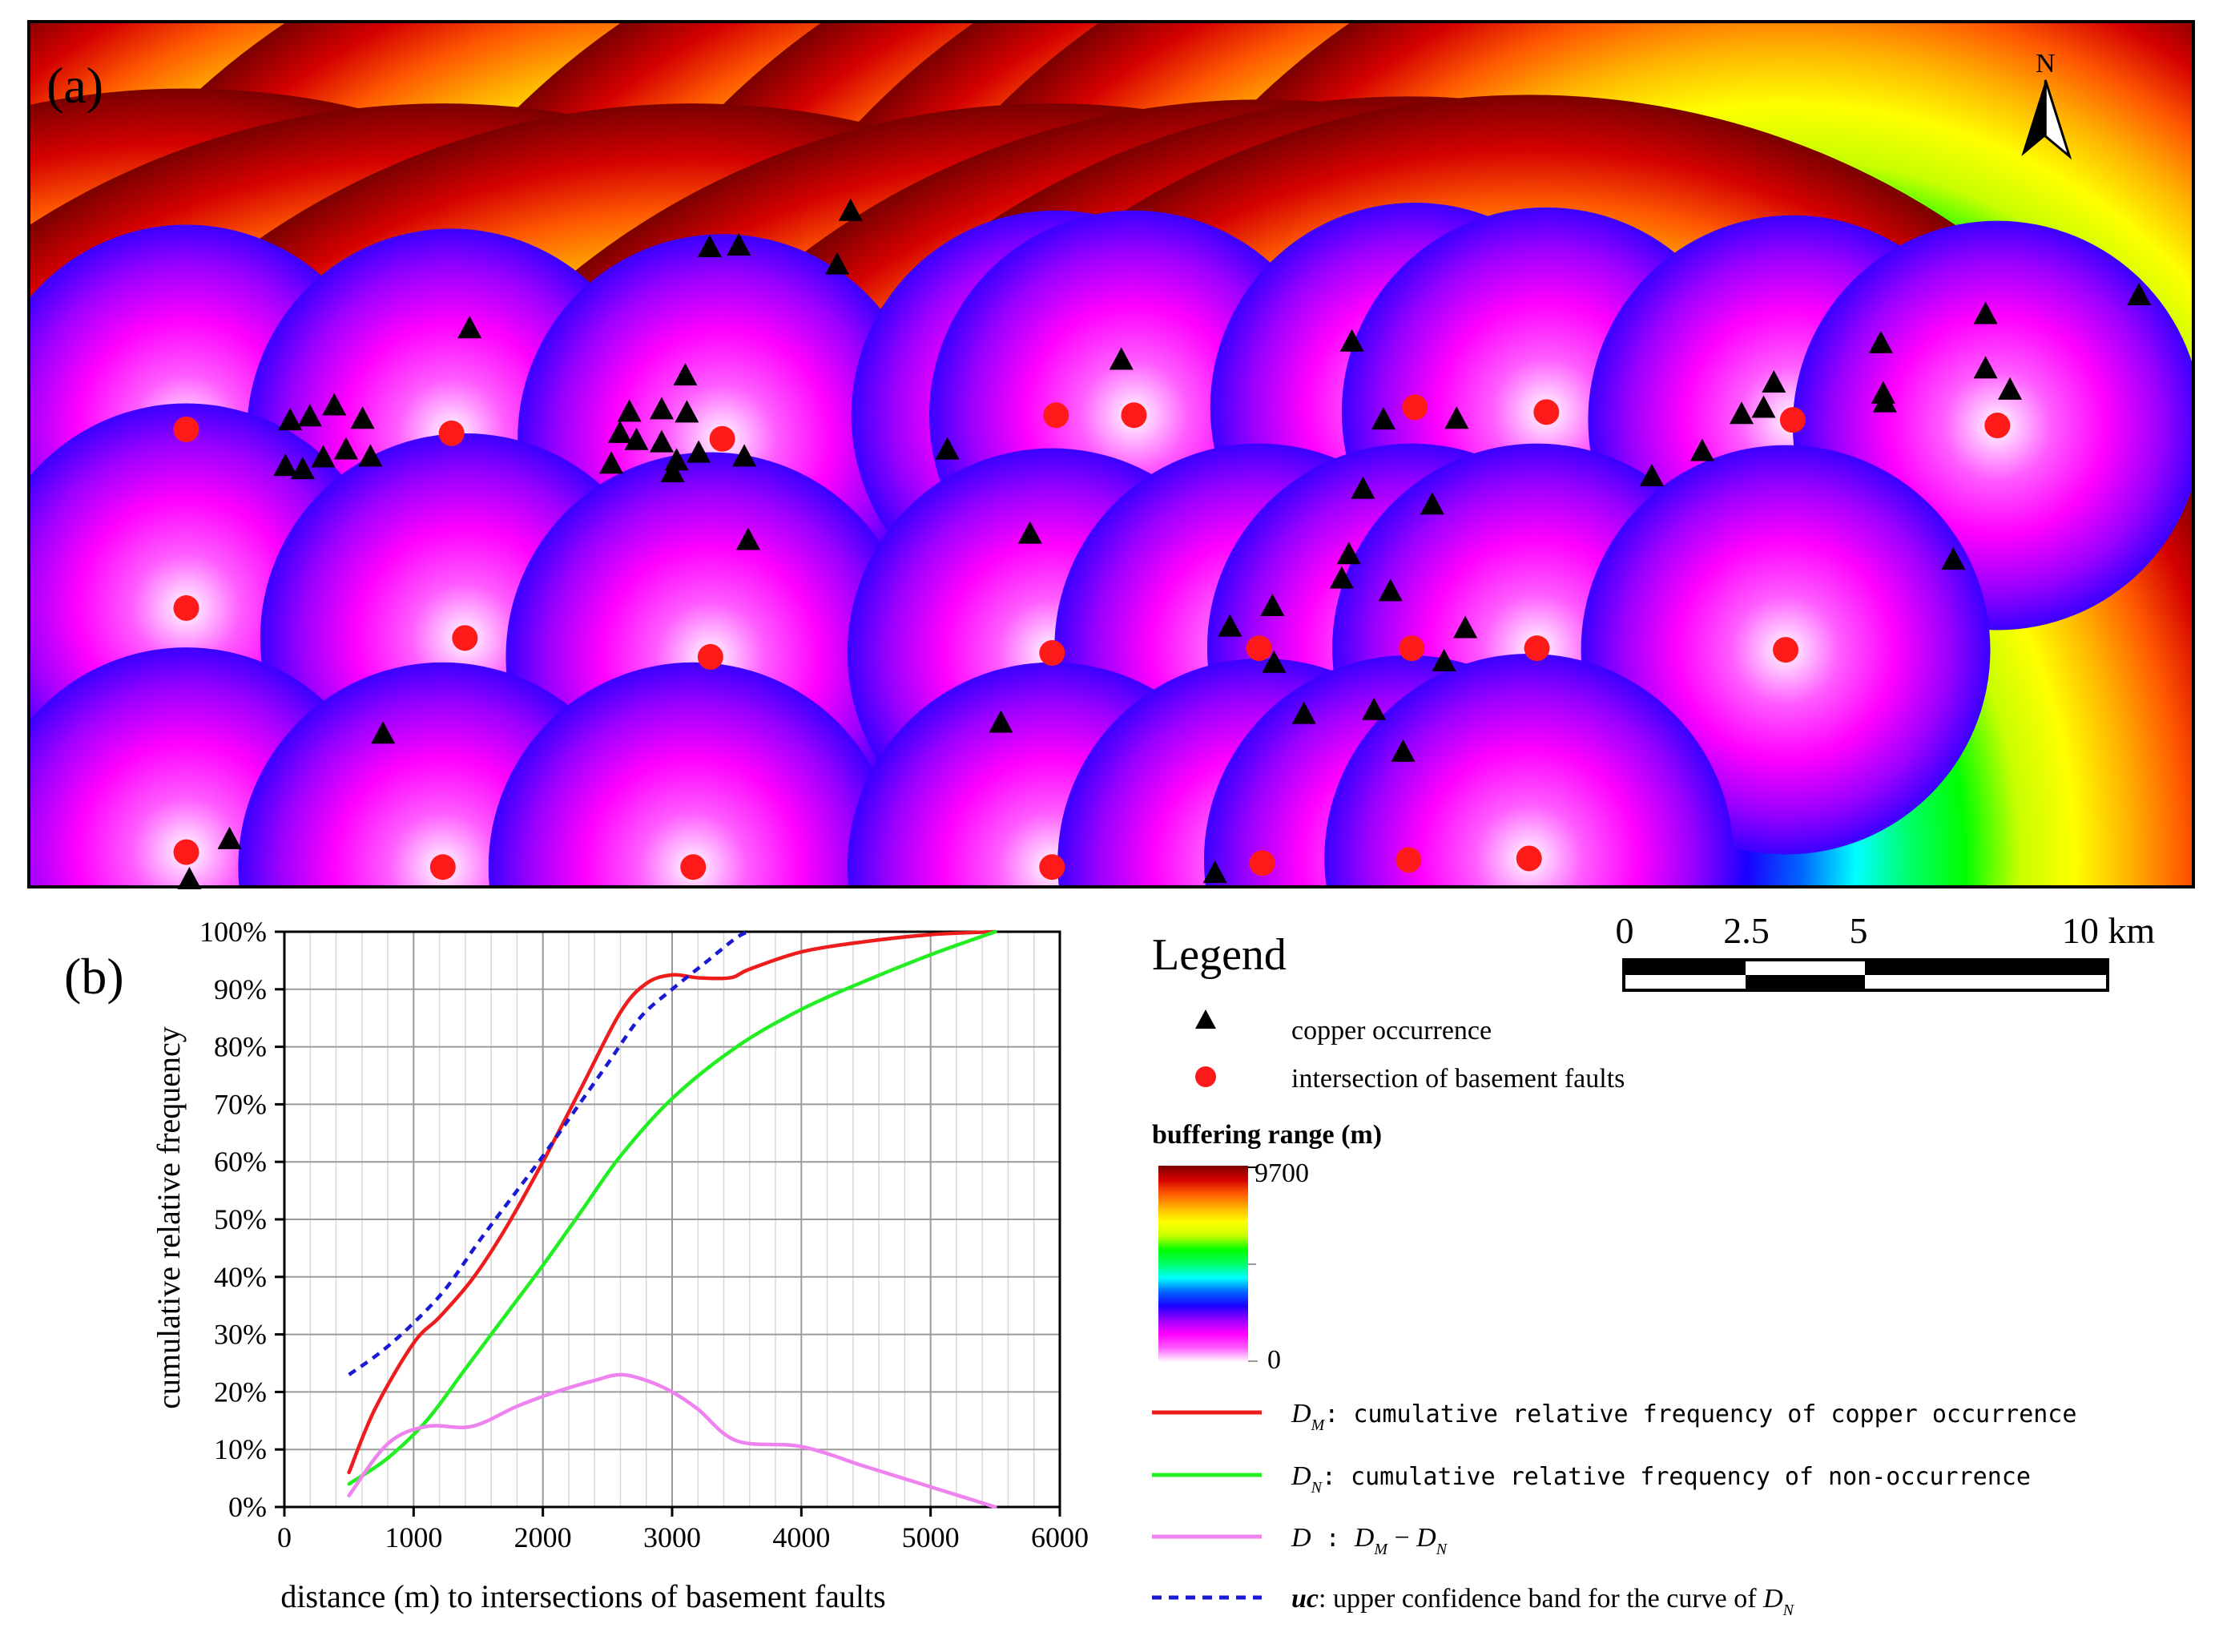 This screenshot has width=2215, height=1652. Describe the element at coordinates (285, 1537) in the screenshot. I see `x-tick-label: 0` at that location.